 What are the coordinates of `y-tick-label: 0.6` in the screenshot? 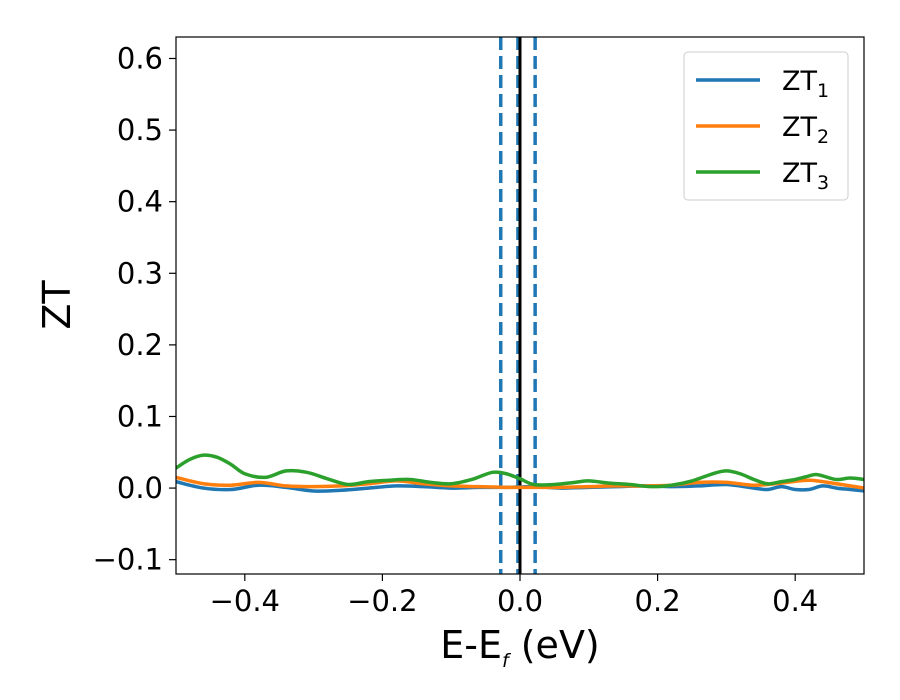 It's located at (140, 58).